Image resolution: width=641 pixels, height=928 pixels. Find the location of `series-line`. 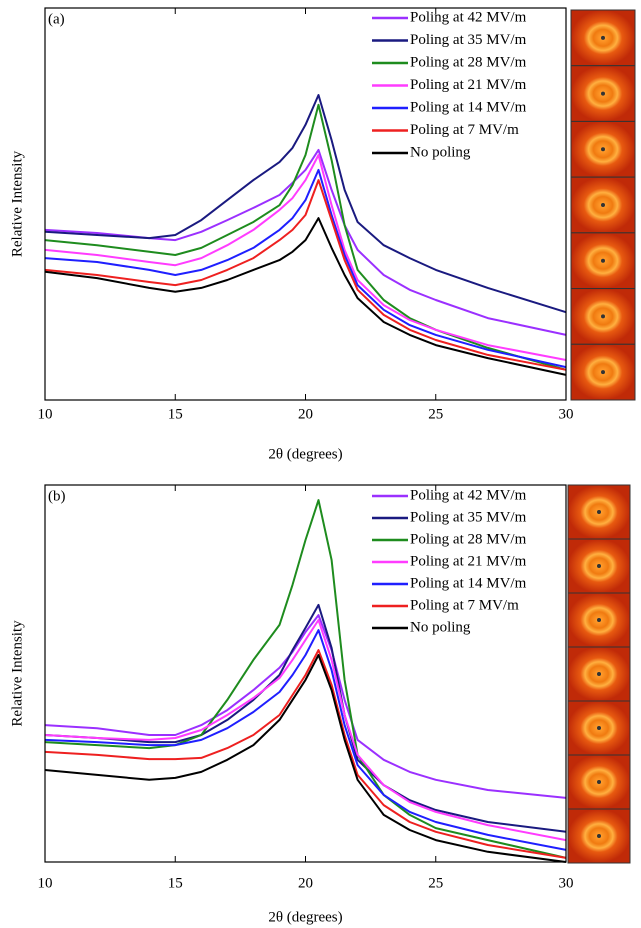

series-line is located at coordinates (305, 296).